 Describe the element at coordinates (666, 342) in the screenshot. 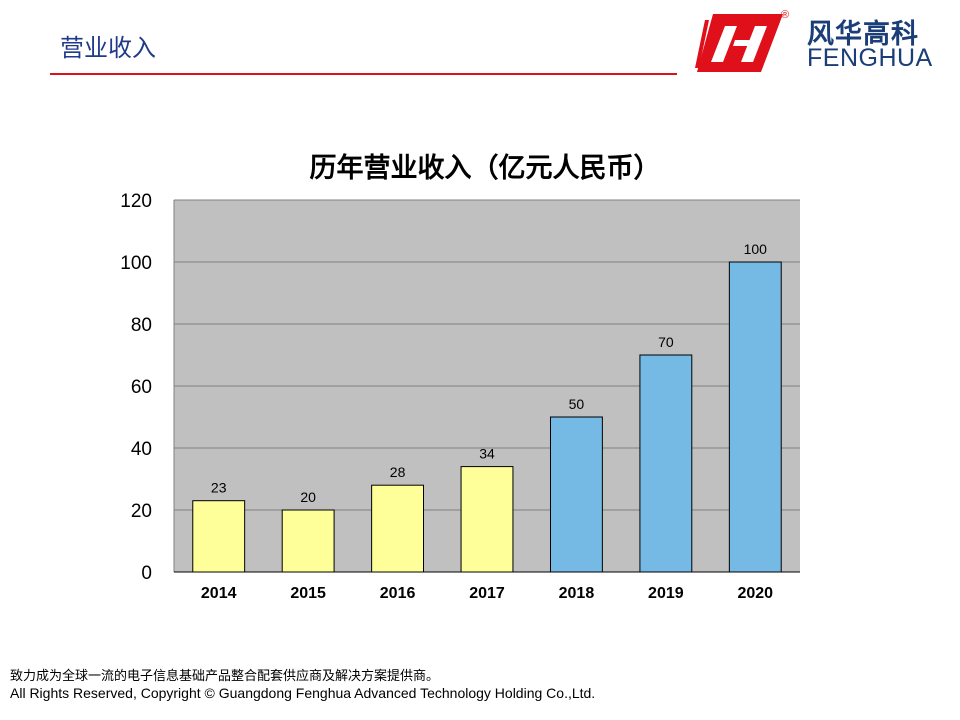

I see `data-label: 70` at that location.